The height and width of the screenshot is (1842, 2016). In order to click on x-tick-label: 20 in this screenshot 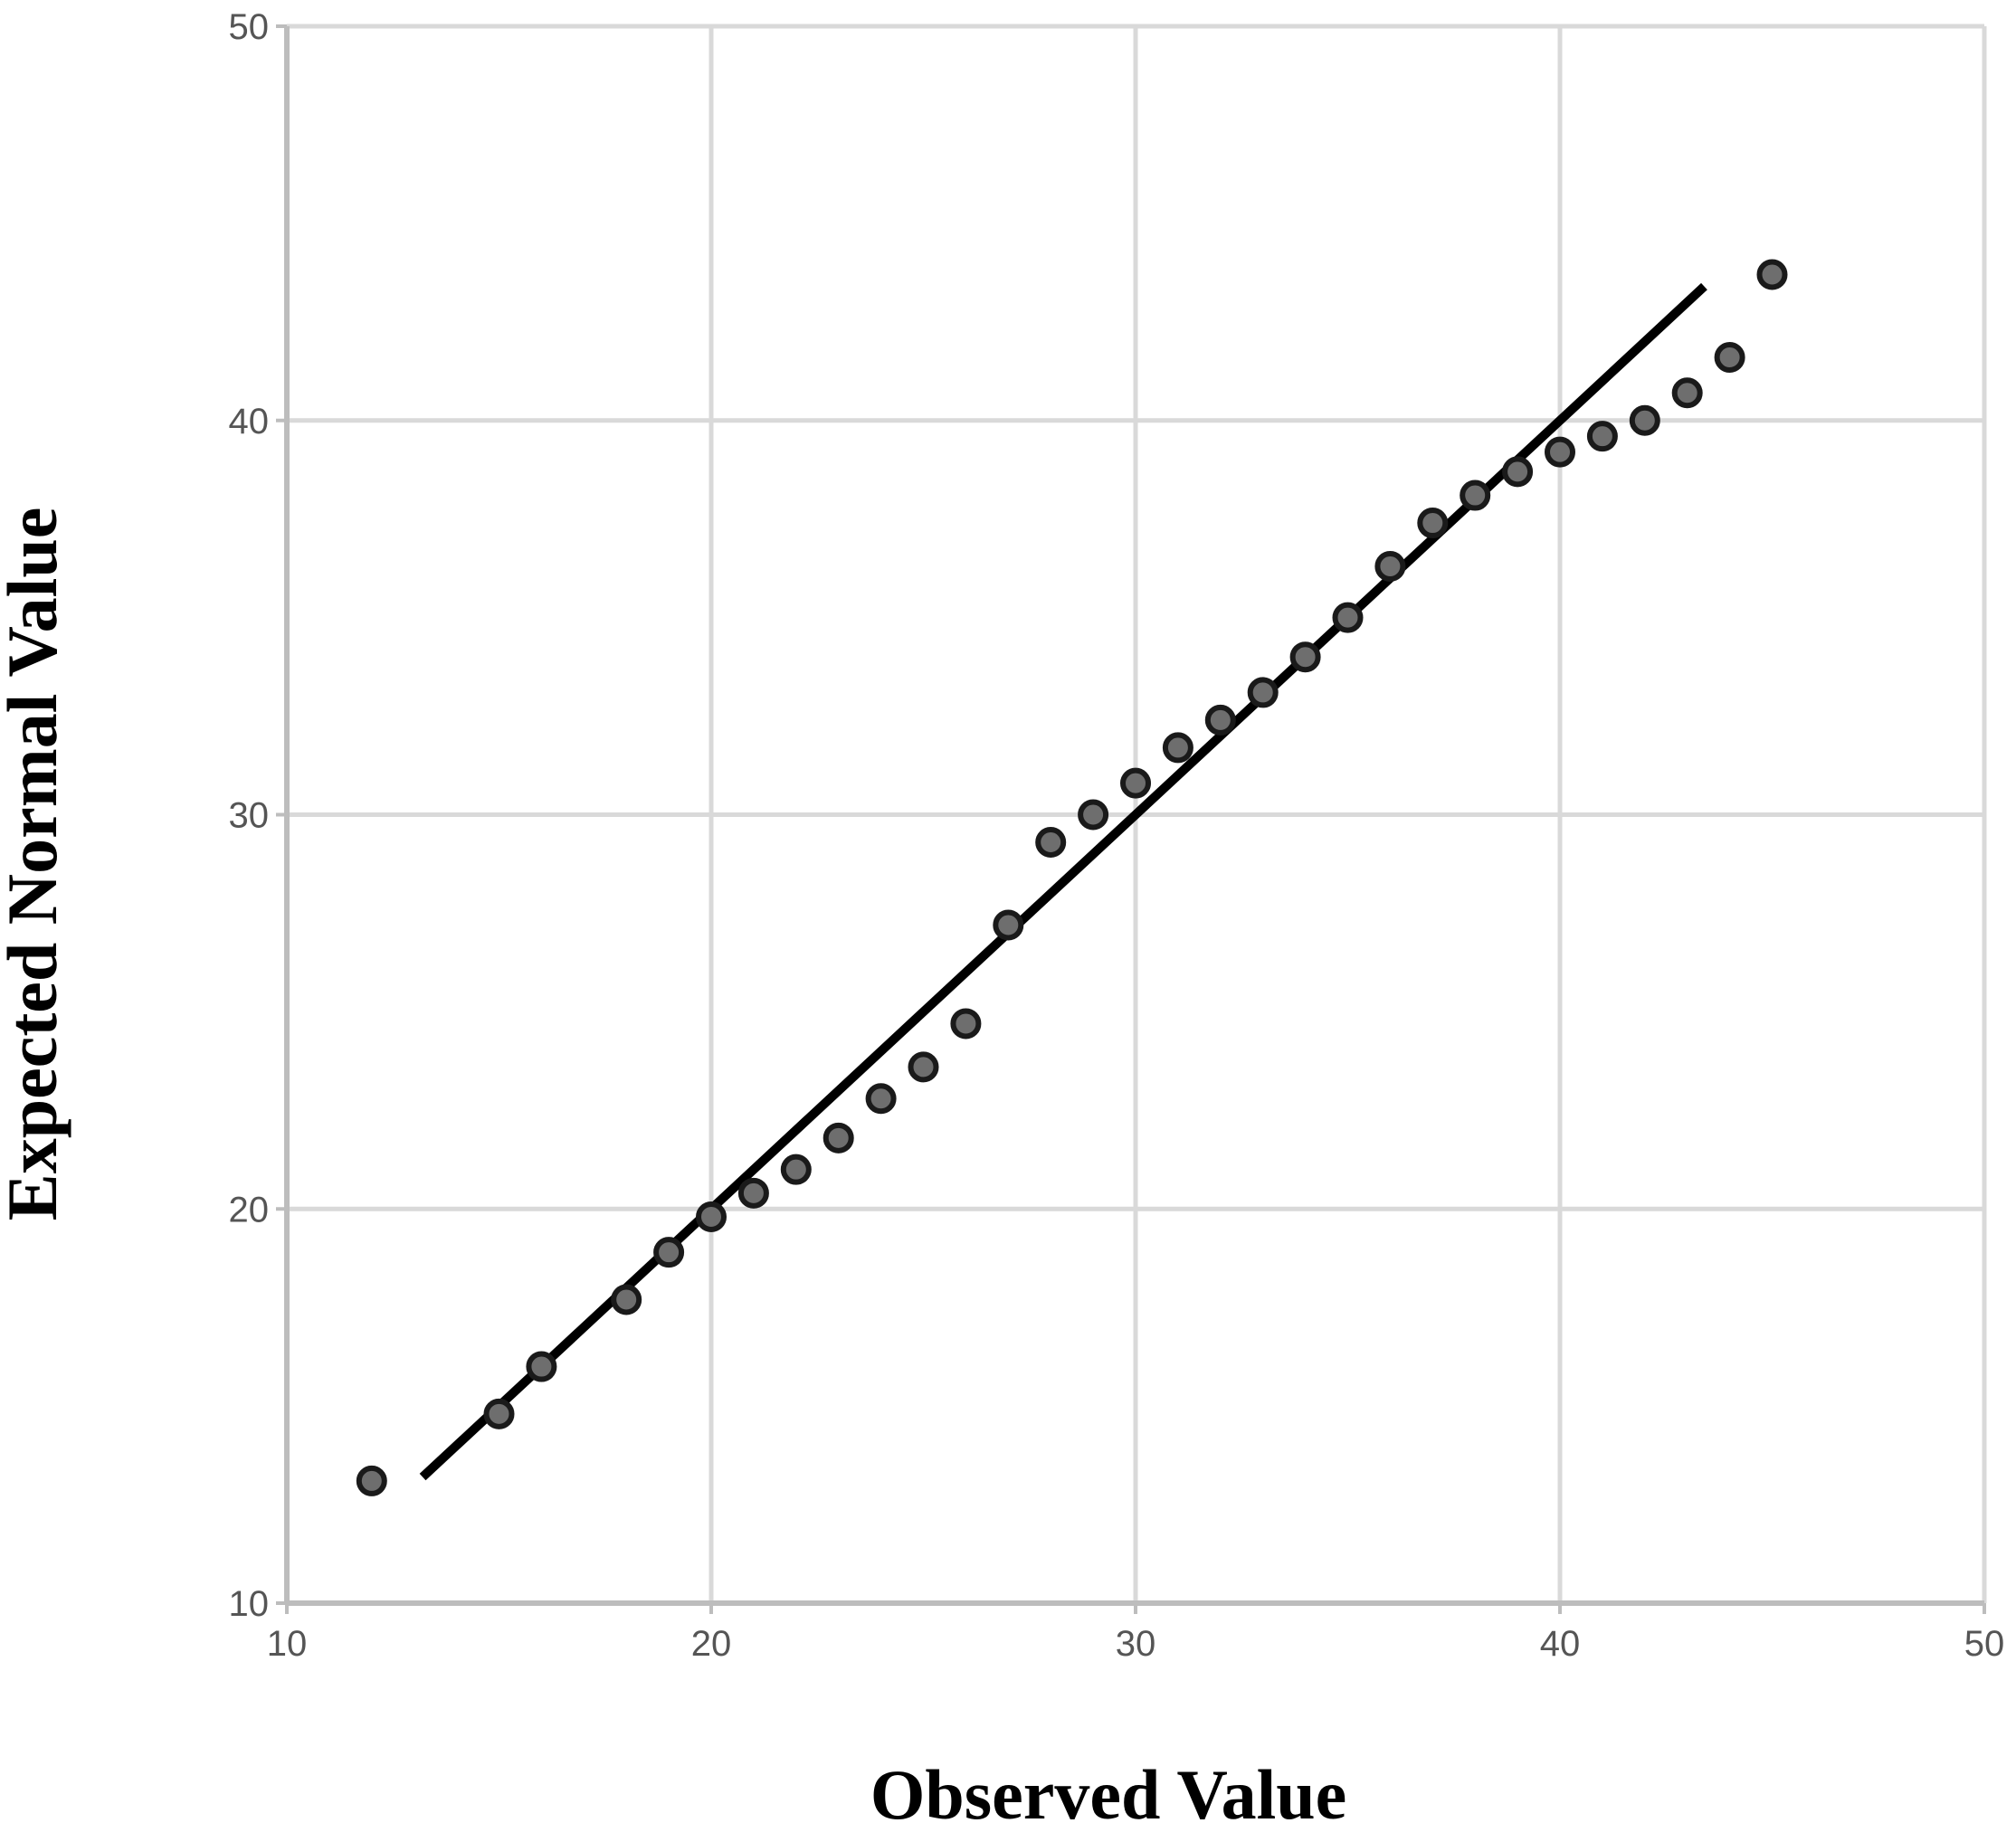, I will do `click(711, 1644)`.